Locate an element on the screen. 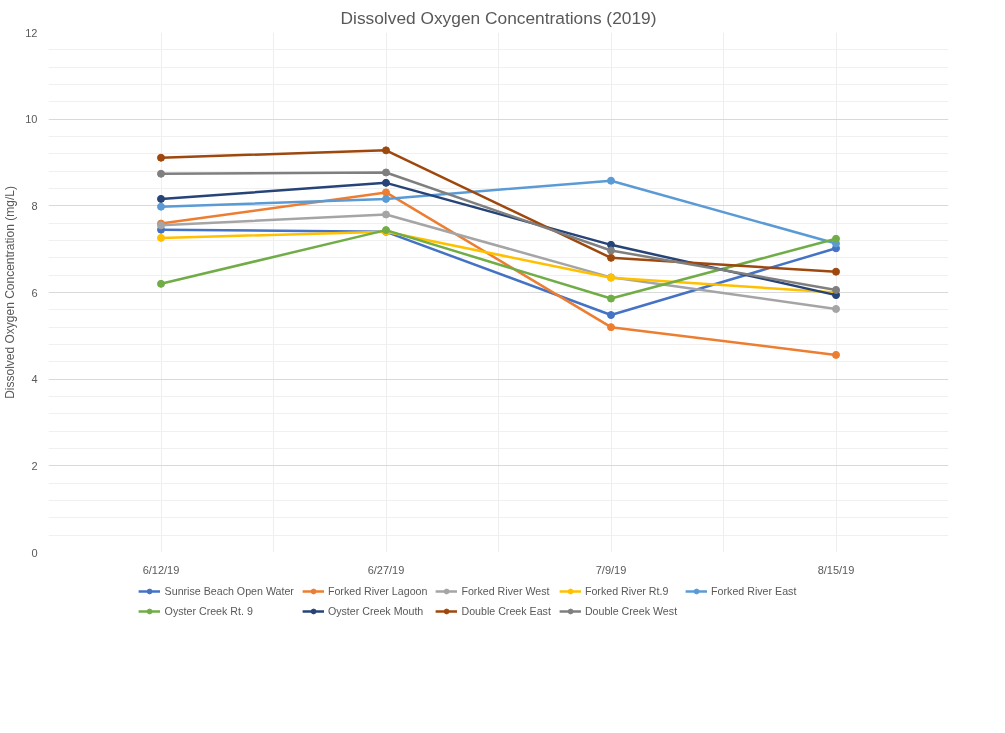 This screenshot has width=1005, height=733. y-tick-label: 2 is located at coordinates (34, 465).